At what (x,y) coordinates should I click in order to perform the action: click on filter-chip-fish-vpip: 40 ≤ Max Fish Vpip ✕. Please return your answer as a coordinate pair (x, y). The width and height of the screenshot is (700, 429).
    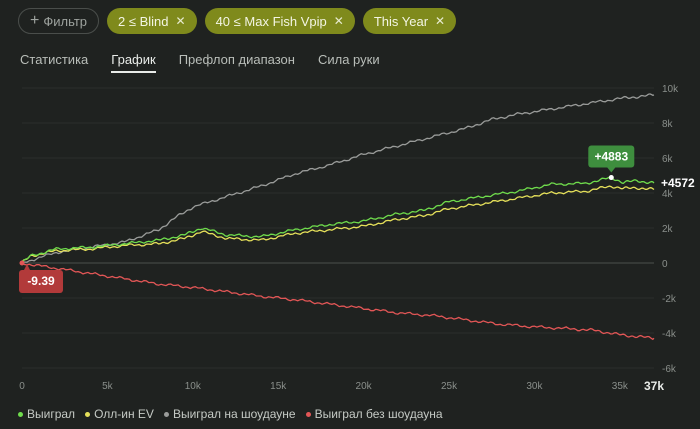
    Looking at the image, I should click on (279, 21).